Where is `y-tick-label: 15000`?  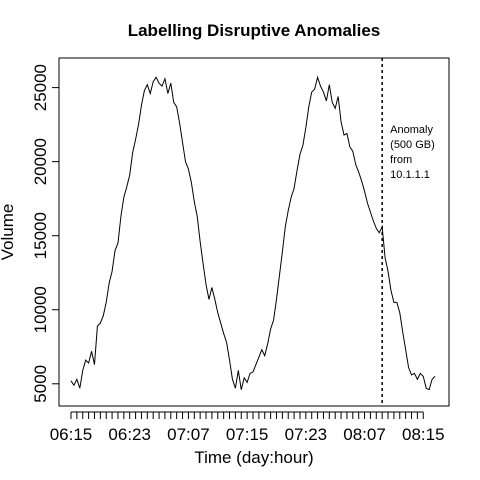
y-tick-label: 15000 is located at coordinates (40, 235).